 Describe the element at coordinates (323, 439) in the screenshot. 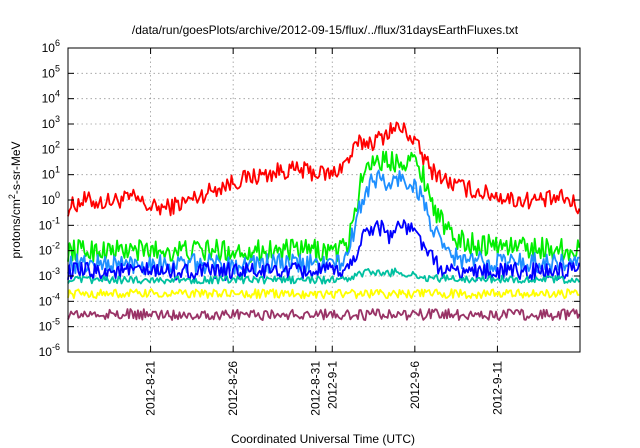

I see `x-axis-label: Coordinated Universal Time (UTC)` at that location.